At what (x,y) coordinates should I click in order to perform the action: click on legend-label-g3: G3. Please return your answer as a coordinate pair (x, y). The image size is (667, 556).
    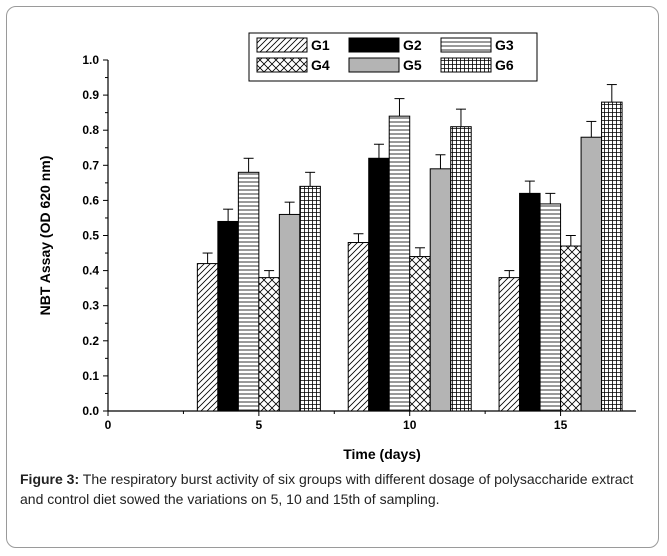
    Looking at the image, I should click on (504, 45).